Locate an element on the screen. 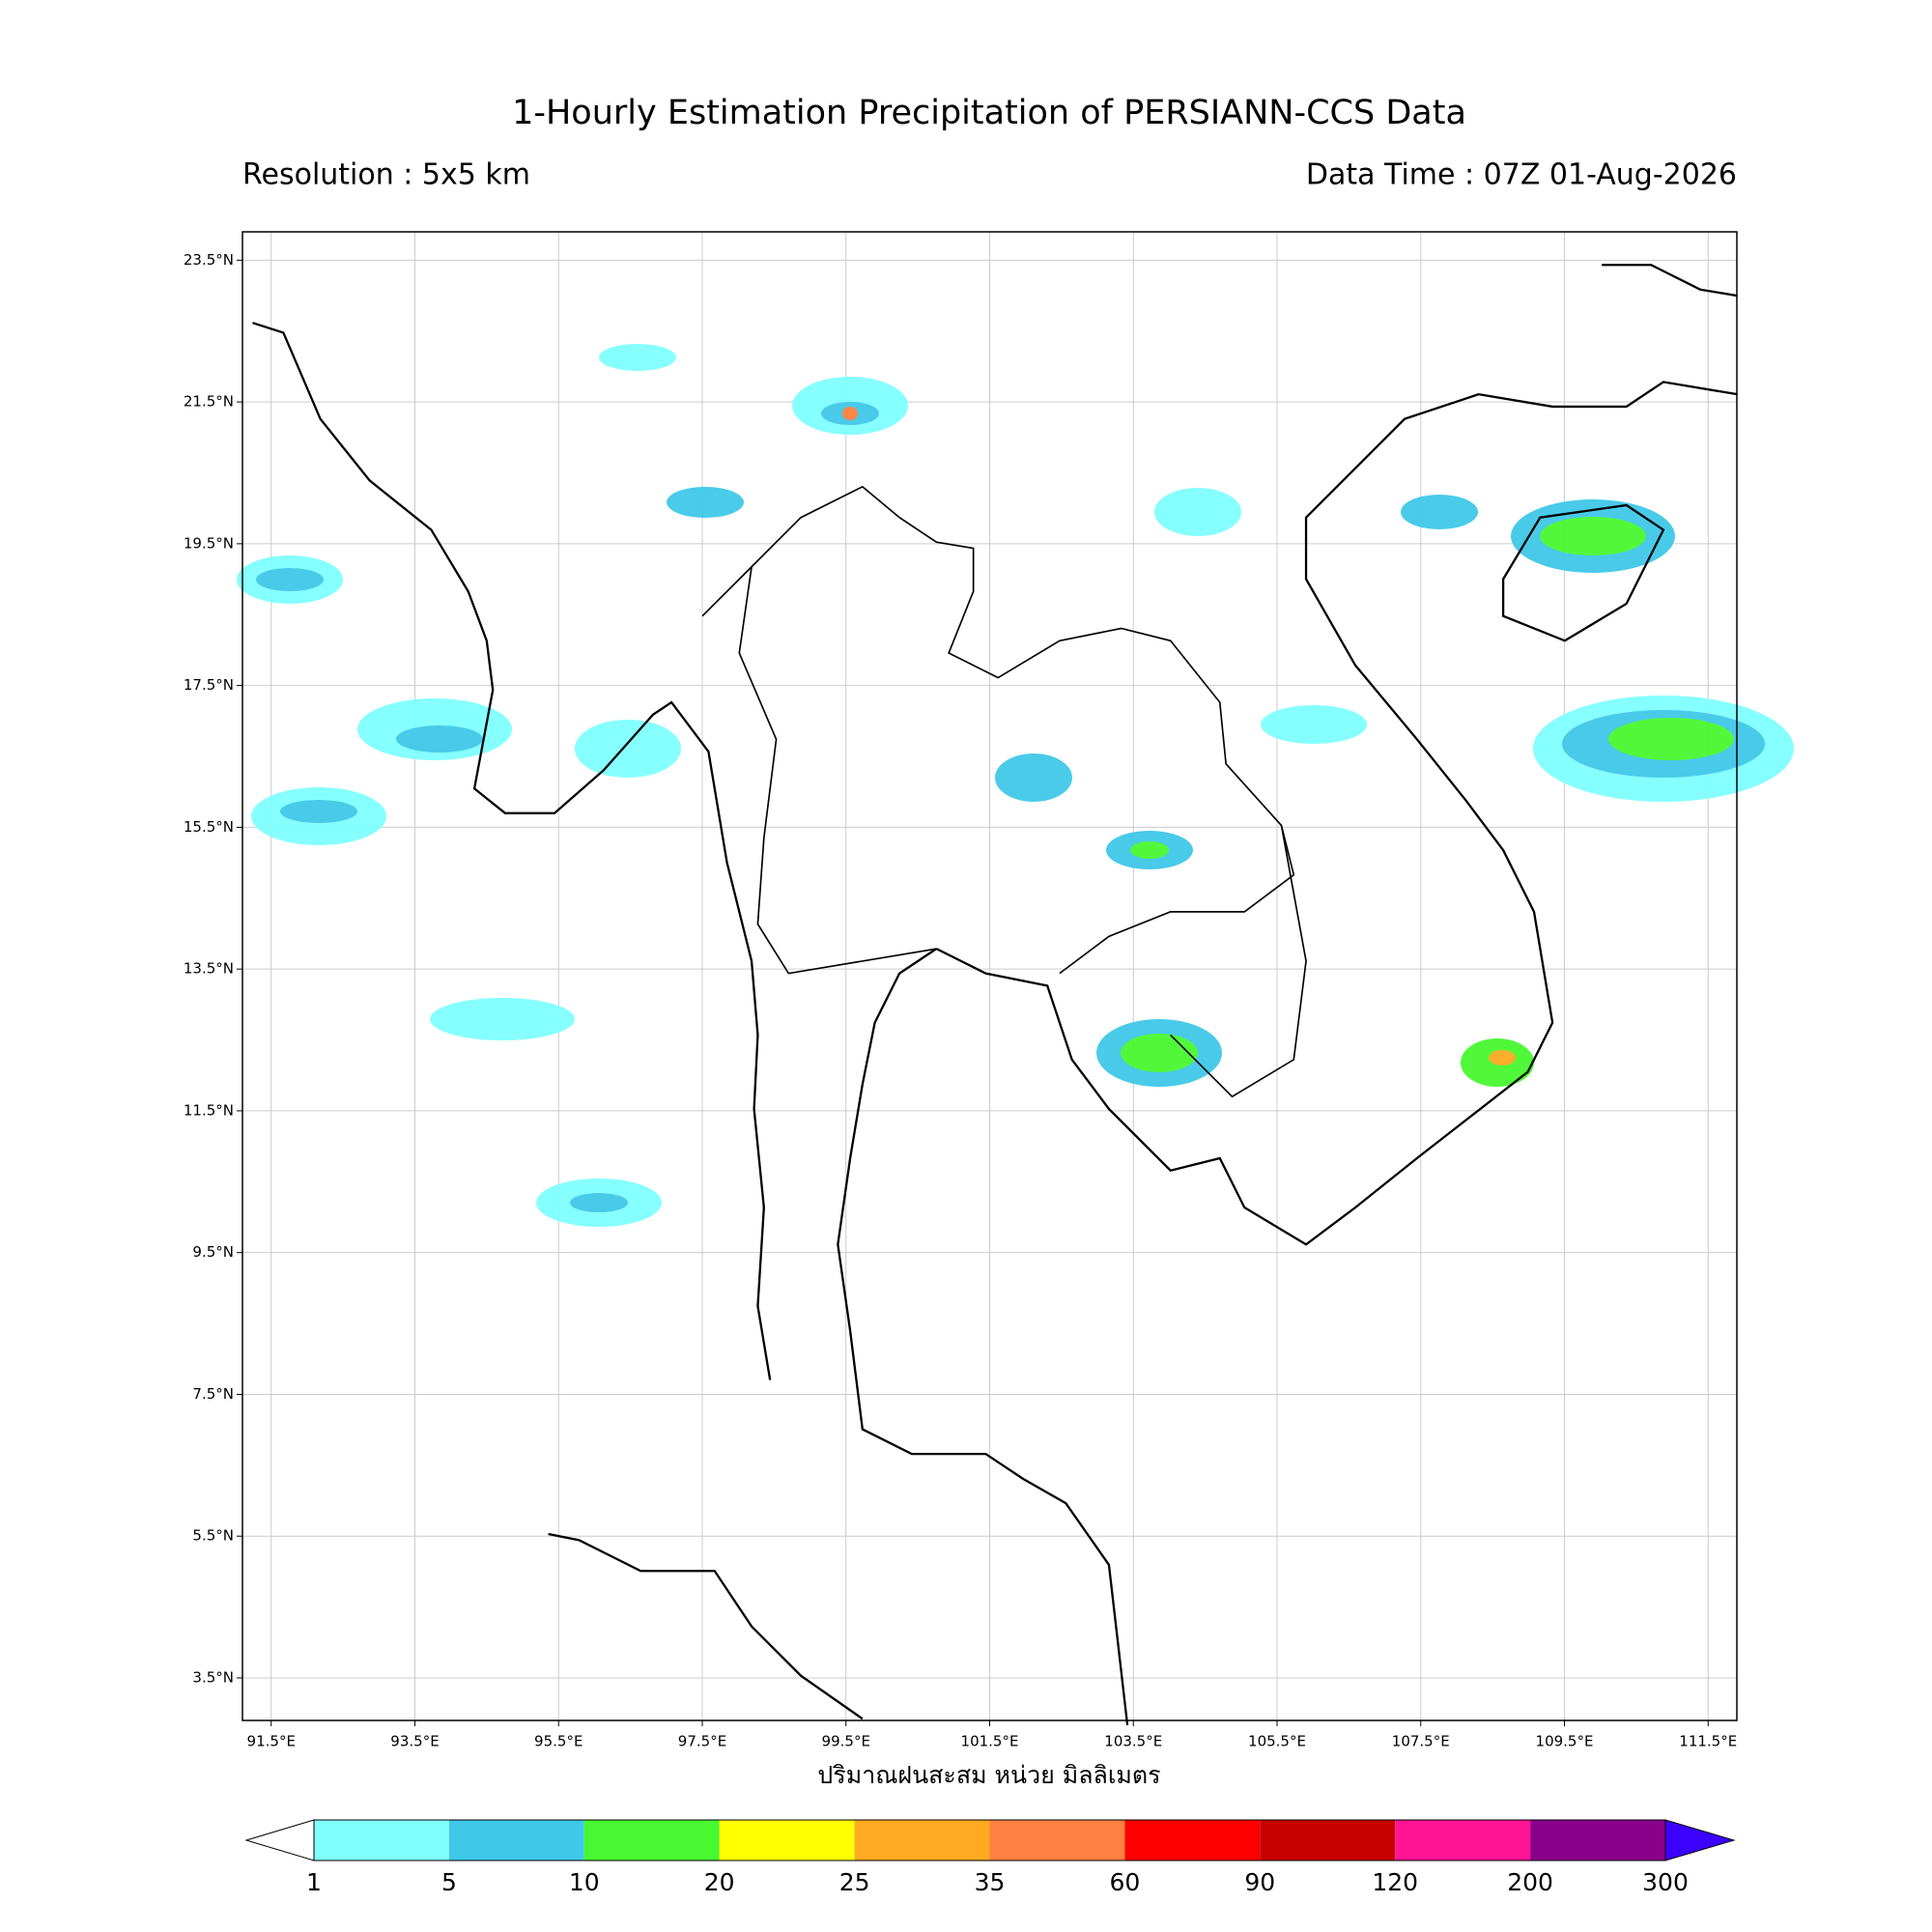 The image size is (1932, 1932). x-tick-label: 103.5°E is located at coordinates (1133, 1741).